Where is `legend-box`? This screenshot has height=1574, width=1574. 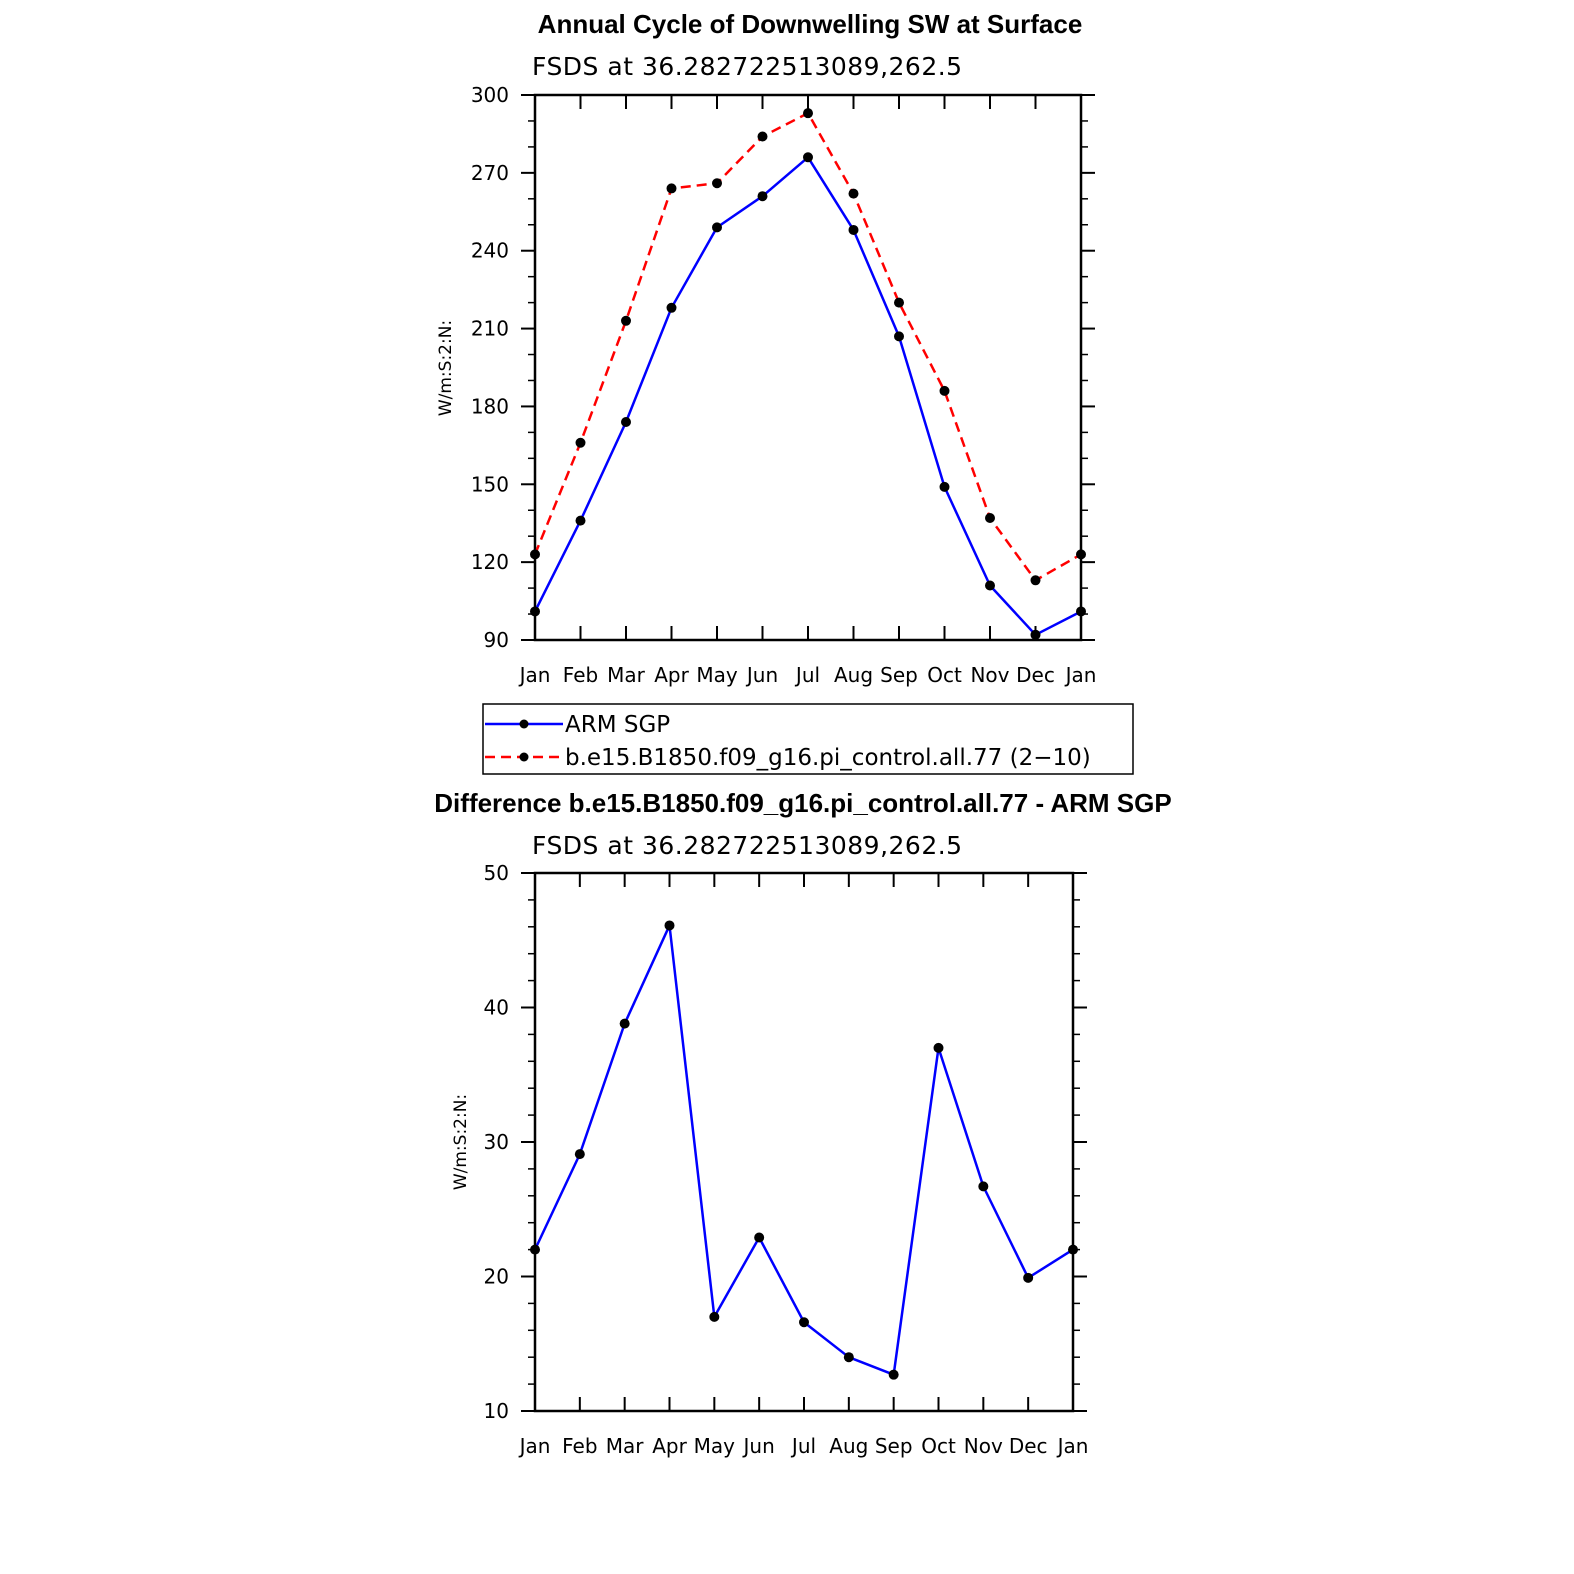
legend-box is located at coordinates (808, 739).